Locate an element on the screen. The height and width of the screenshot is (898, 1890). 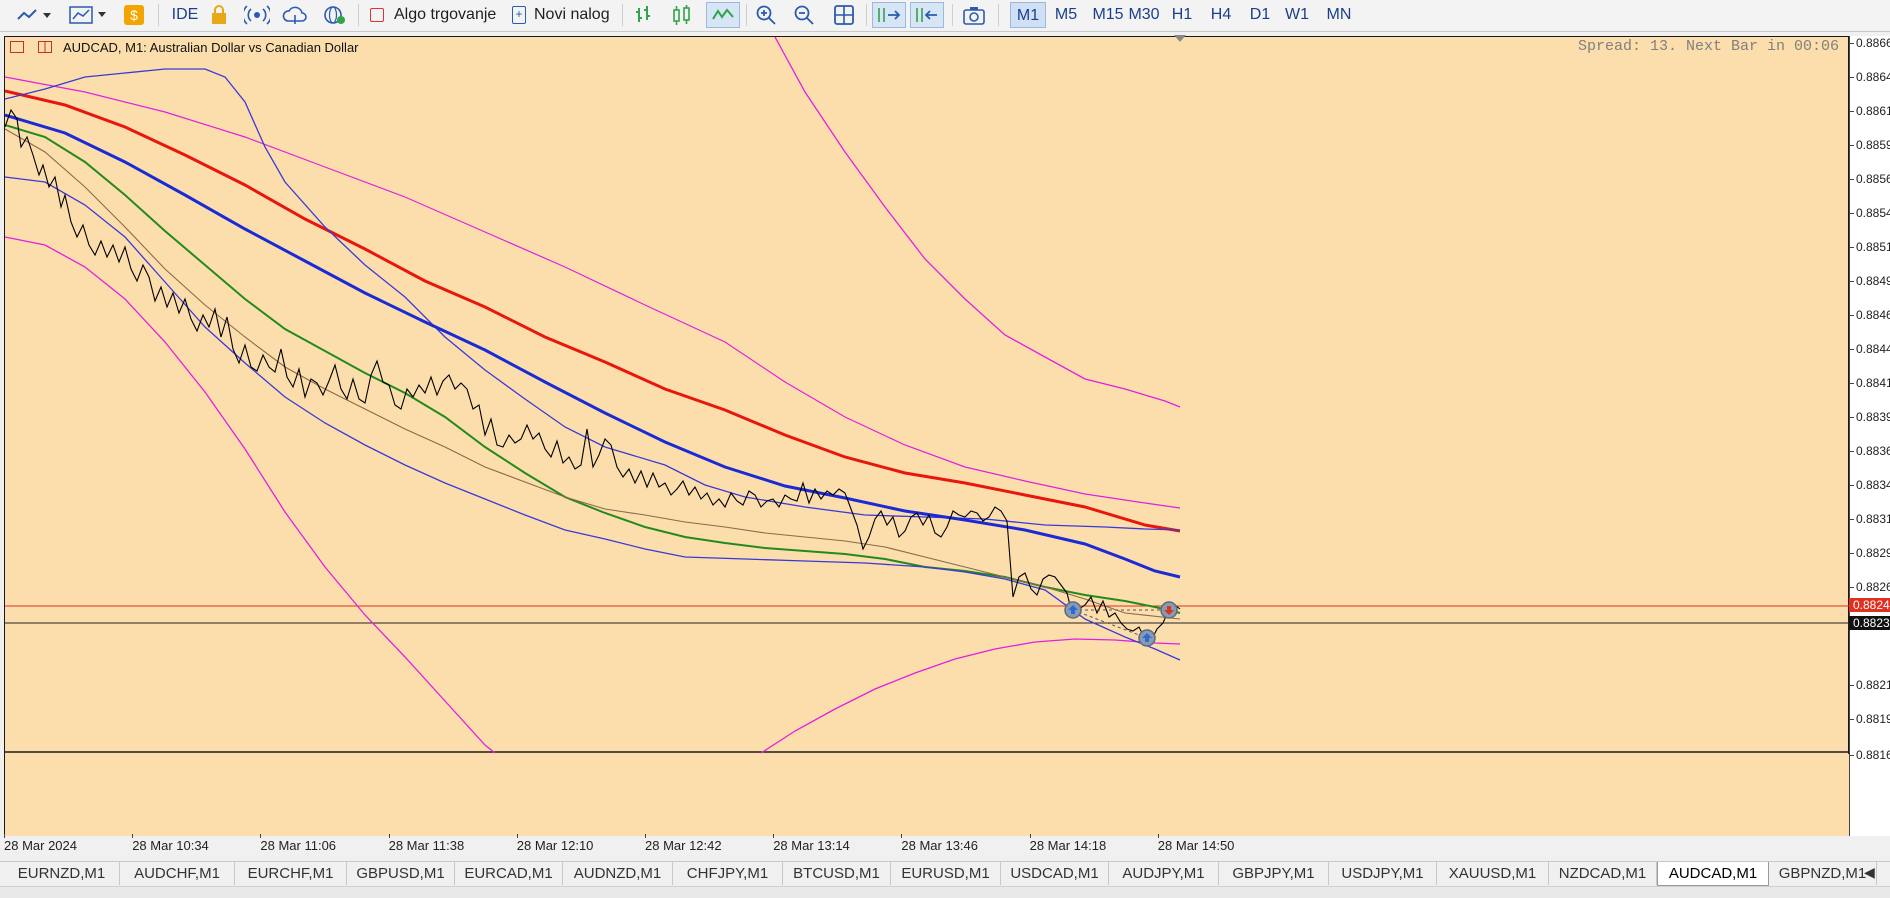
price-label: 0.88410 is located at coordinates (1873, 383).